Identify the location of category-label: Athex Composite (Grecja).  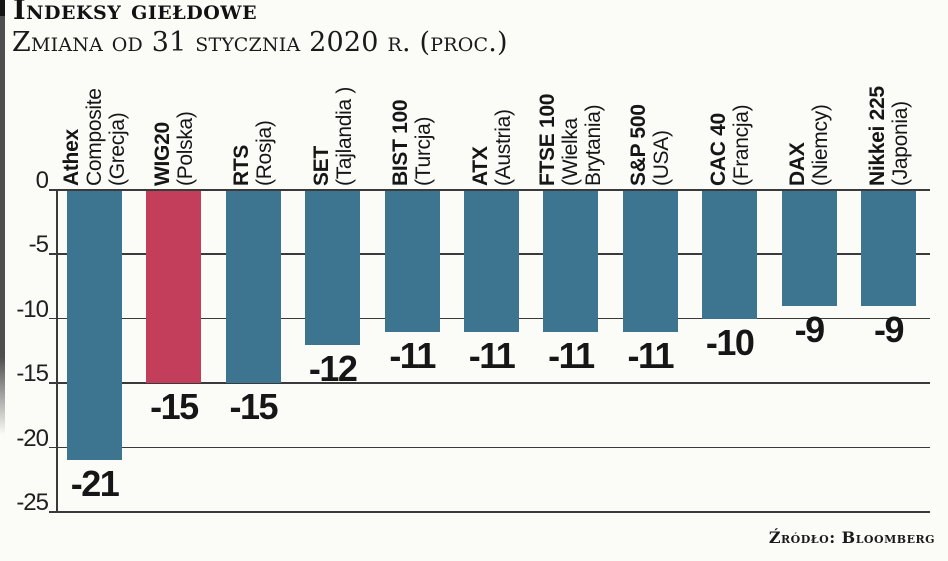
(94, 137).